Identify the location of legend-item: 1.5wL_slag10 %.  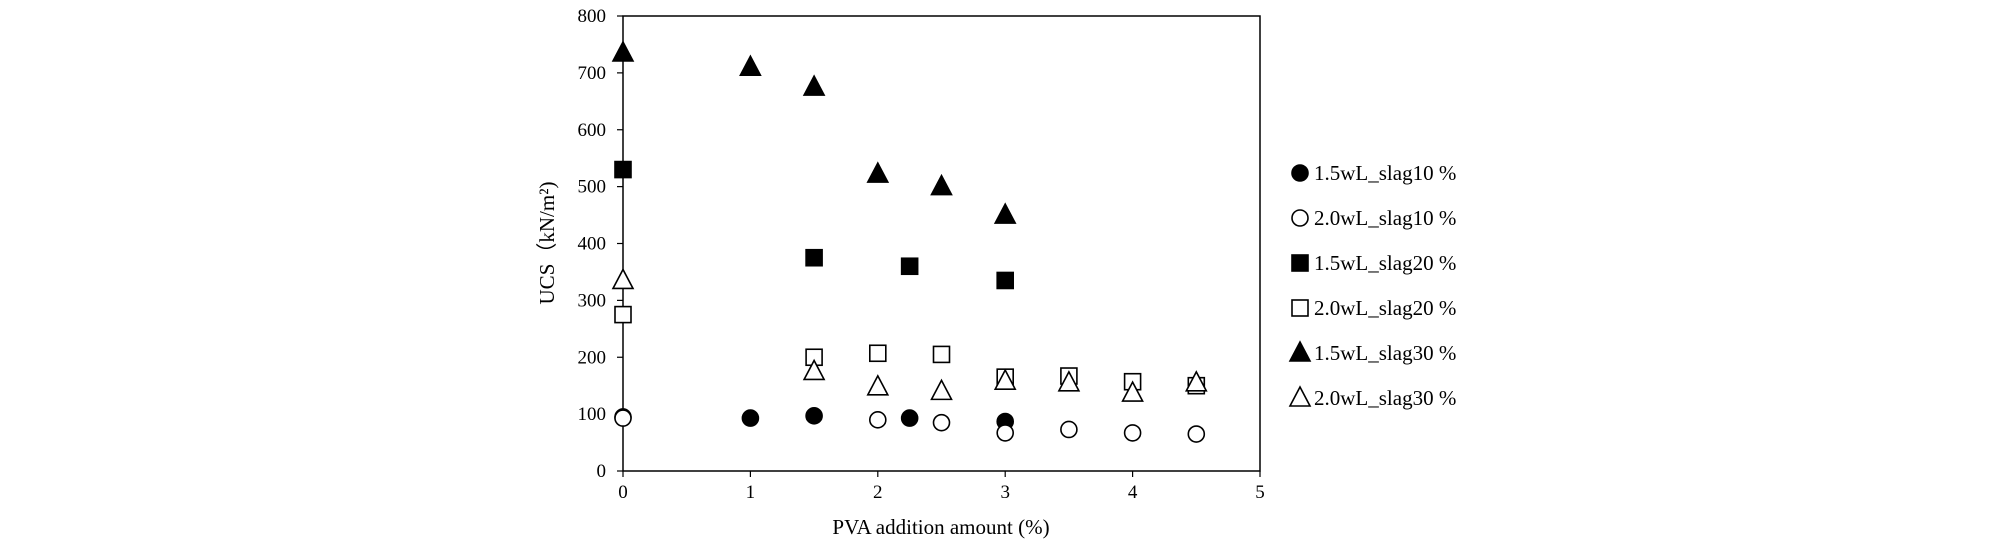
(1373, 173).